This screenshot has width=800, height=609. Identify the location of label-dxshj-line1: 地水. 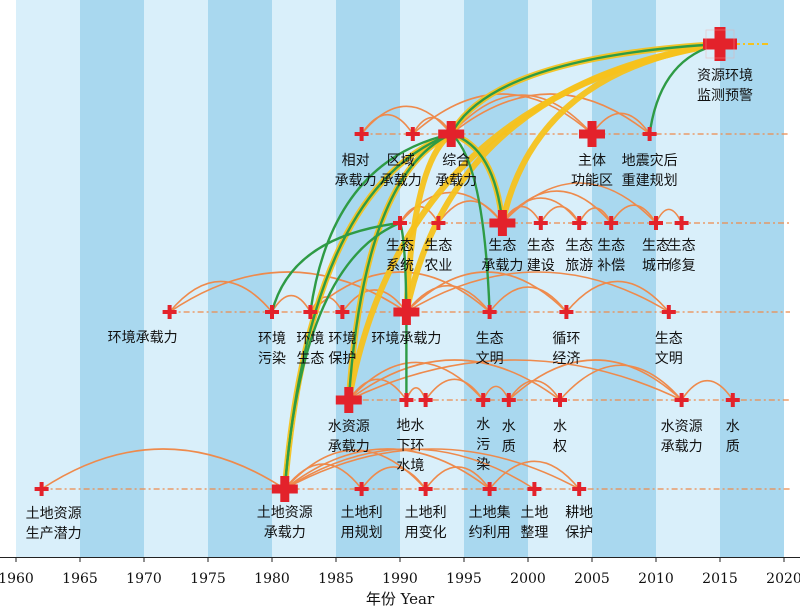
(410, 426).